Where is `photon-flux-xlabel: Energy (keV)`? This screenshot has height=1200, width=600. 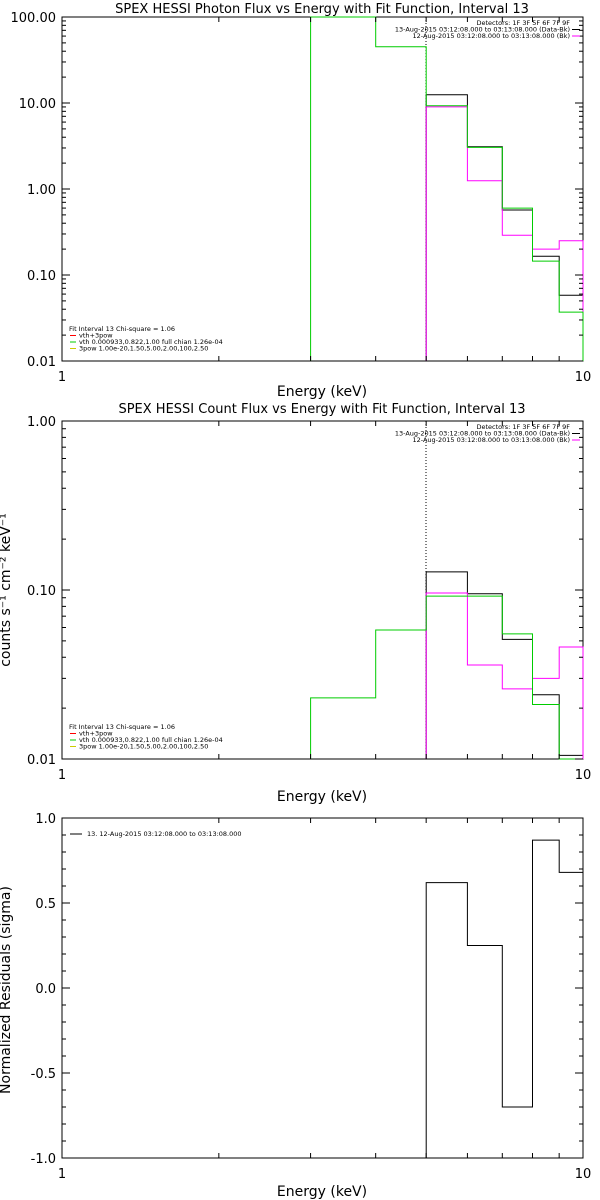 photon-flux-xlabel: Energy (keV) is located at coordinates (322, 392).